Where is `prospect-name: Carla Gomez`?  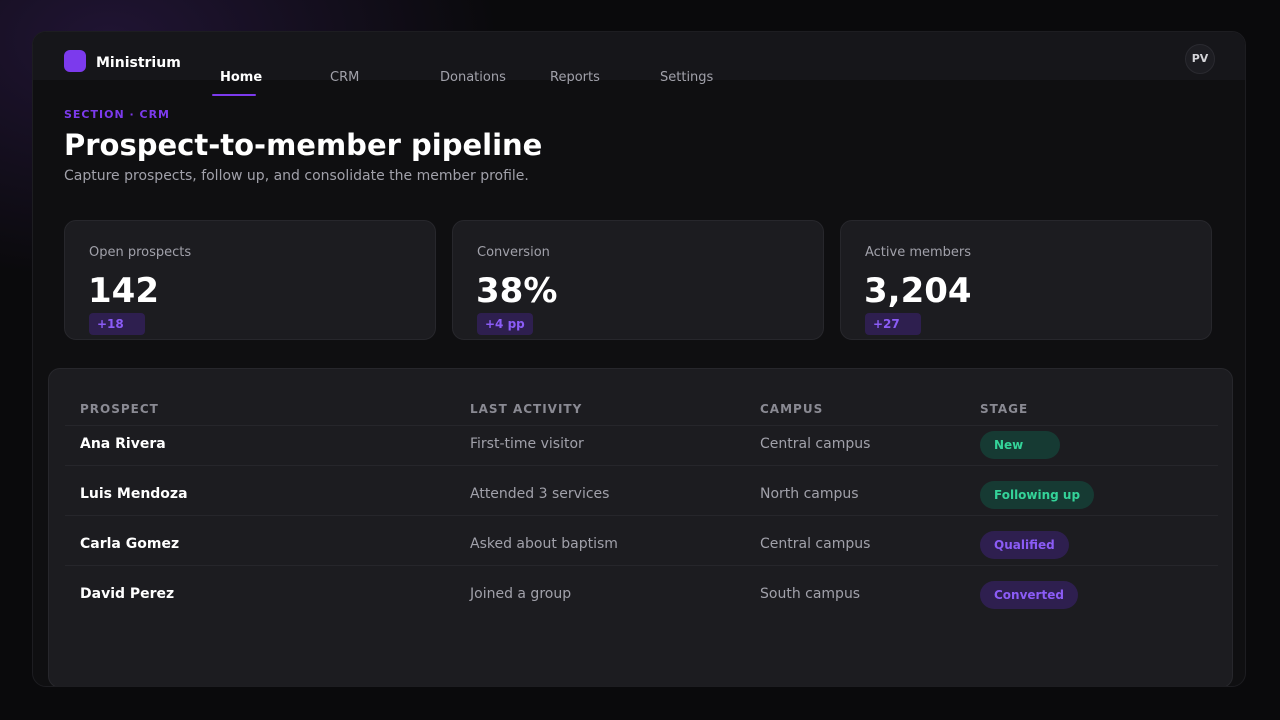 prospect-name: Carla Gomez is located at coordinates (130, 544).